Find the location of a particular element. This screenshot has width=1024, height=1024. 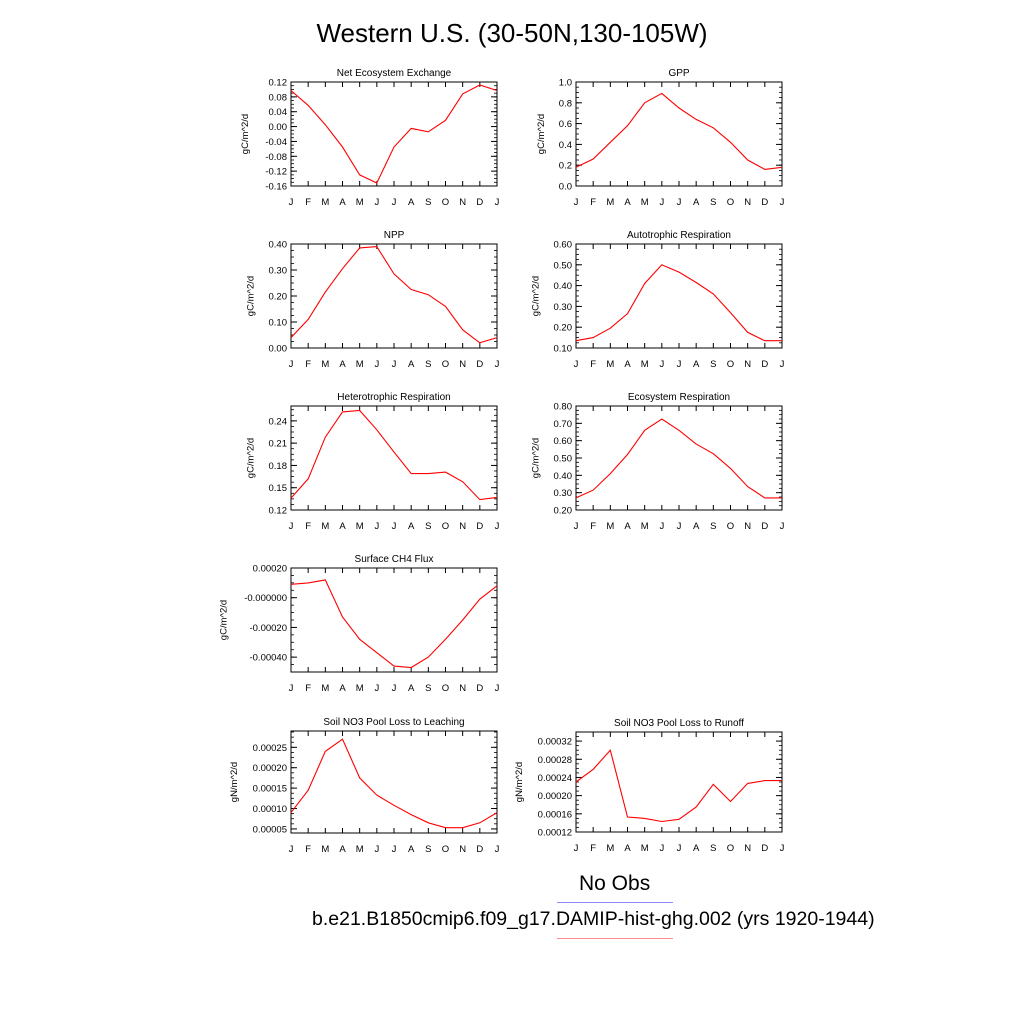

series-line is located at coordinates (679, 131).